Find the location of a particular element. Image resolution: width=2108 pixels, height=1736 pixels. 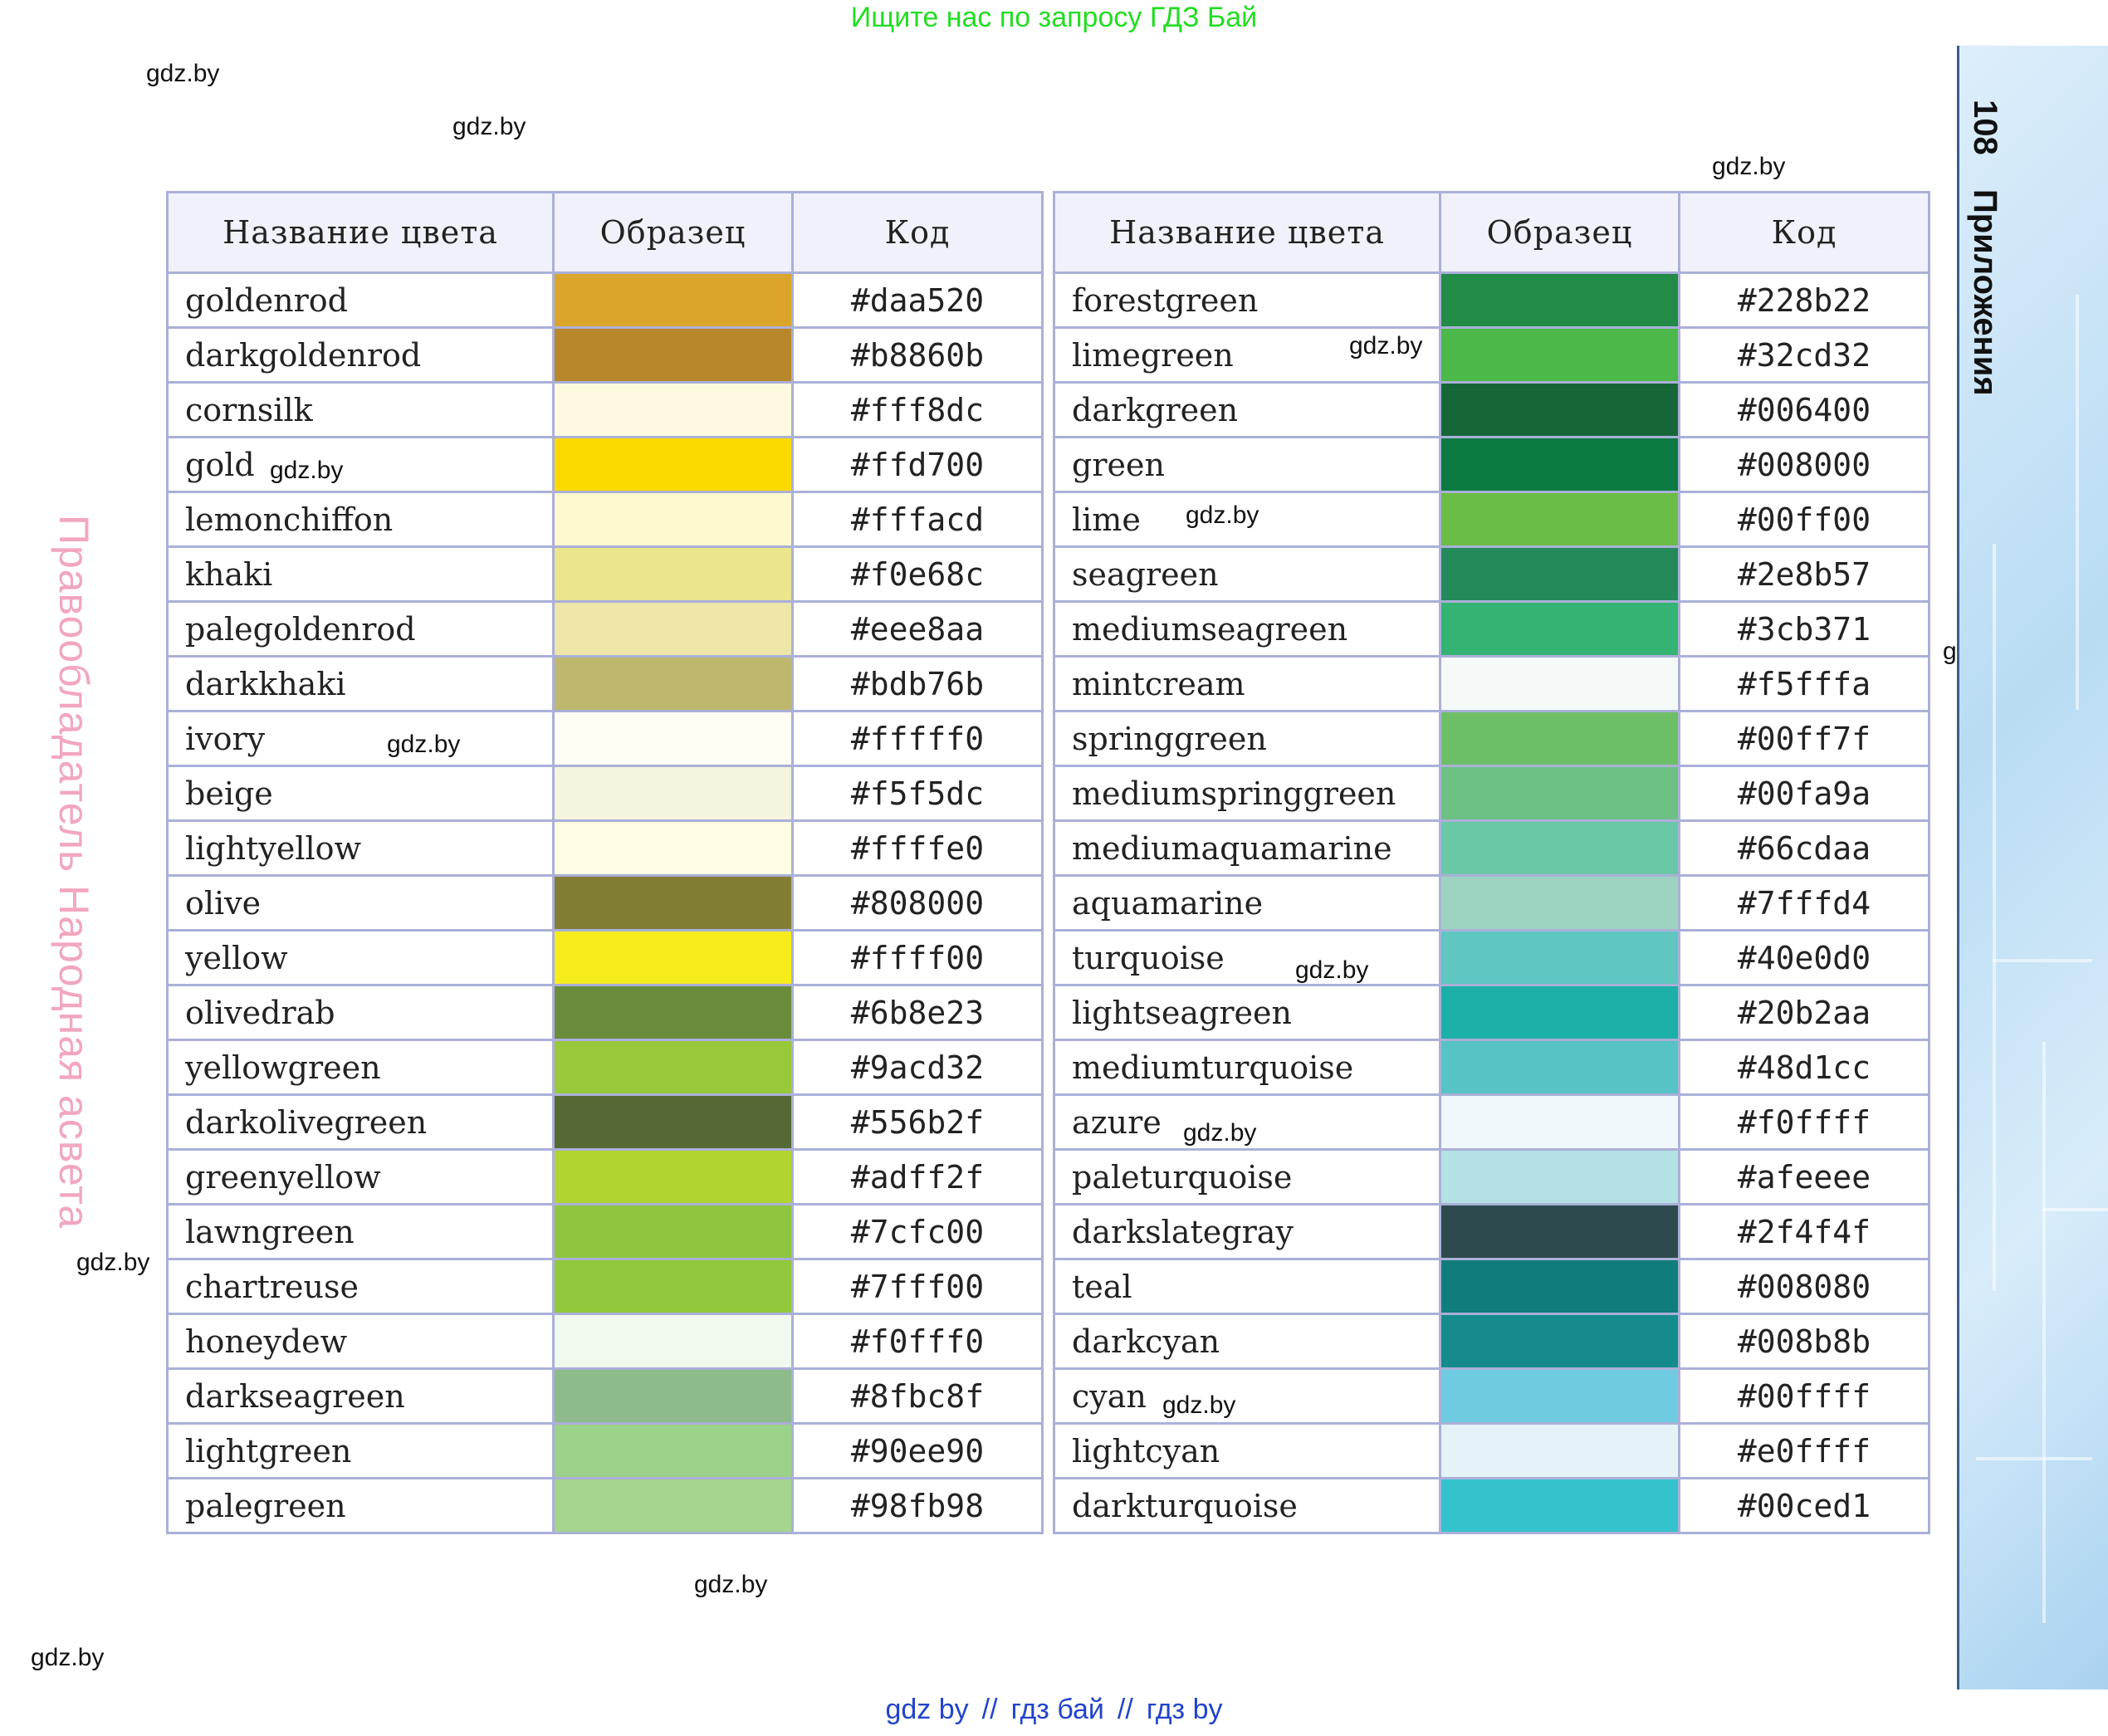

color-code-cell: #40e0d0 is located at coordinates (1804, 957).